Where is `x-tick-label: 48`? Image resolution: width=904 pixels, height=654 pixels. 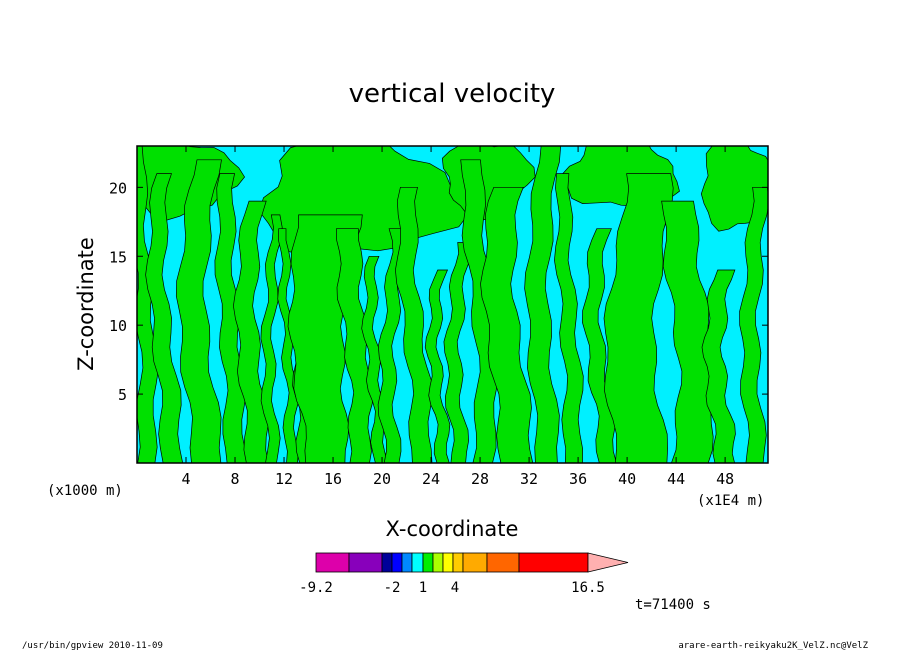 x-tick-label: 48 is located at coordinates (725, 479).